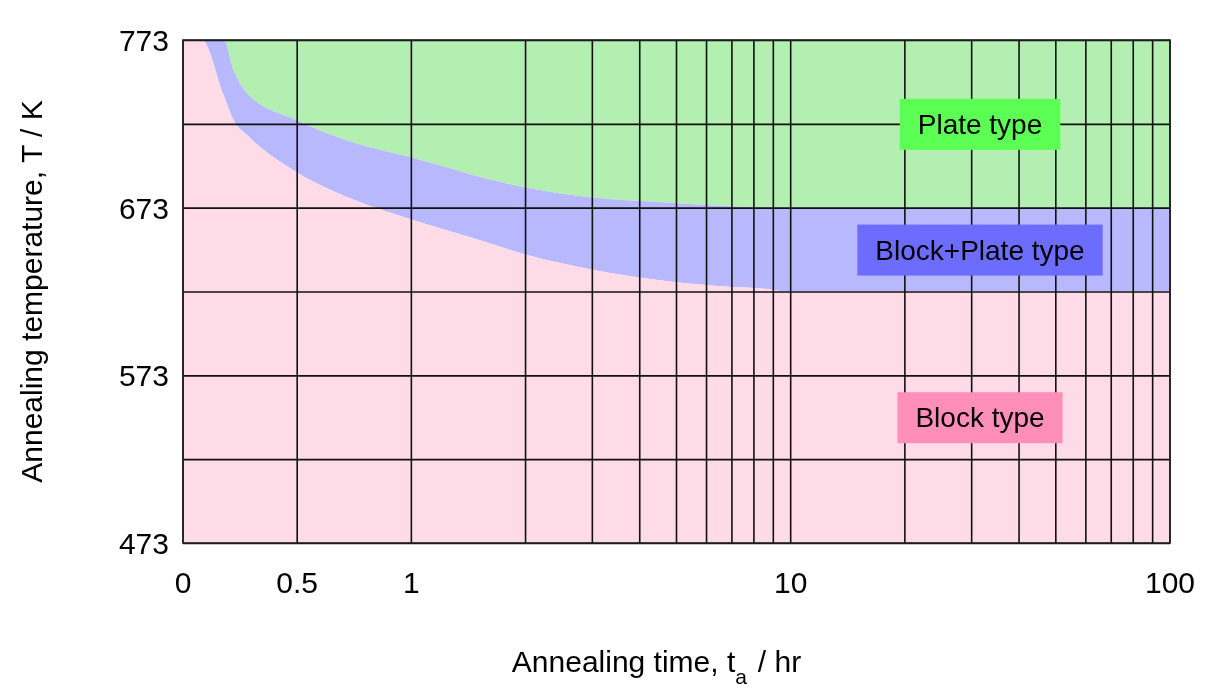 Image resolution: width=1214 pixels, height=699 pixels. Describe the element at coordinates (143, 208) in the screenshot. I see `y-tick-label: 673` at that location.